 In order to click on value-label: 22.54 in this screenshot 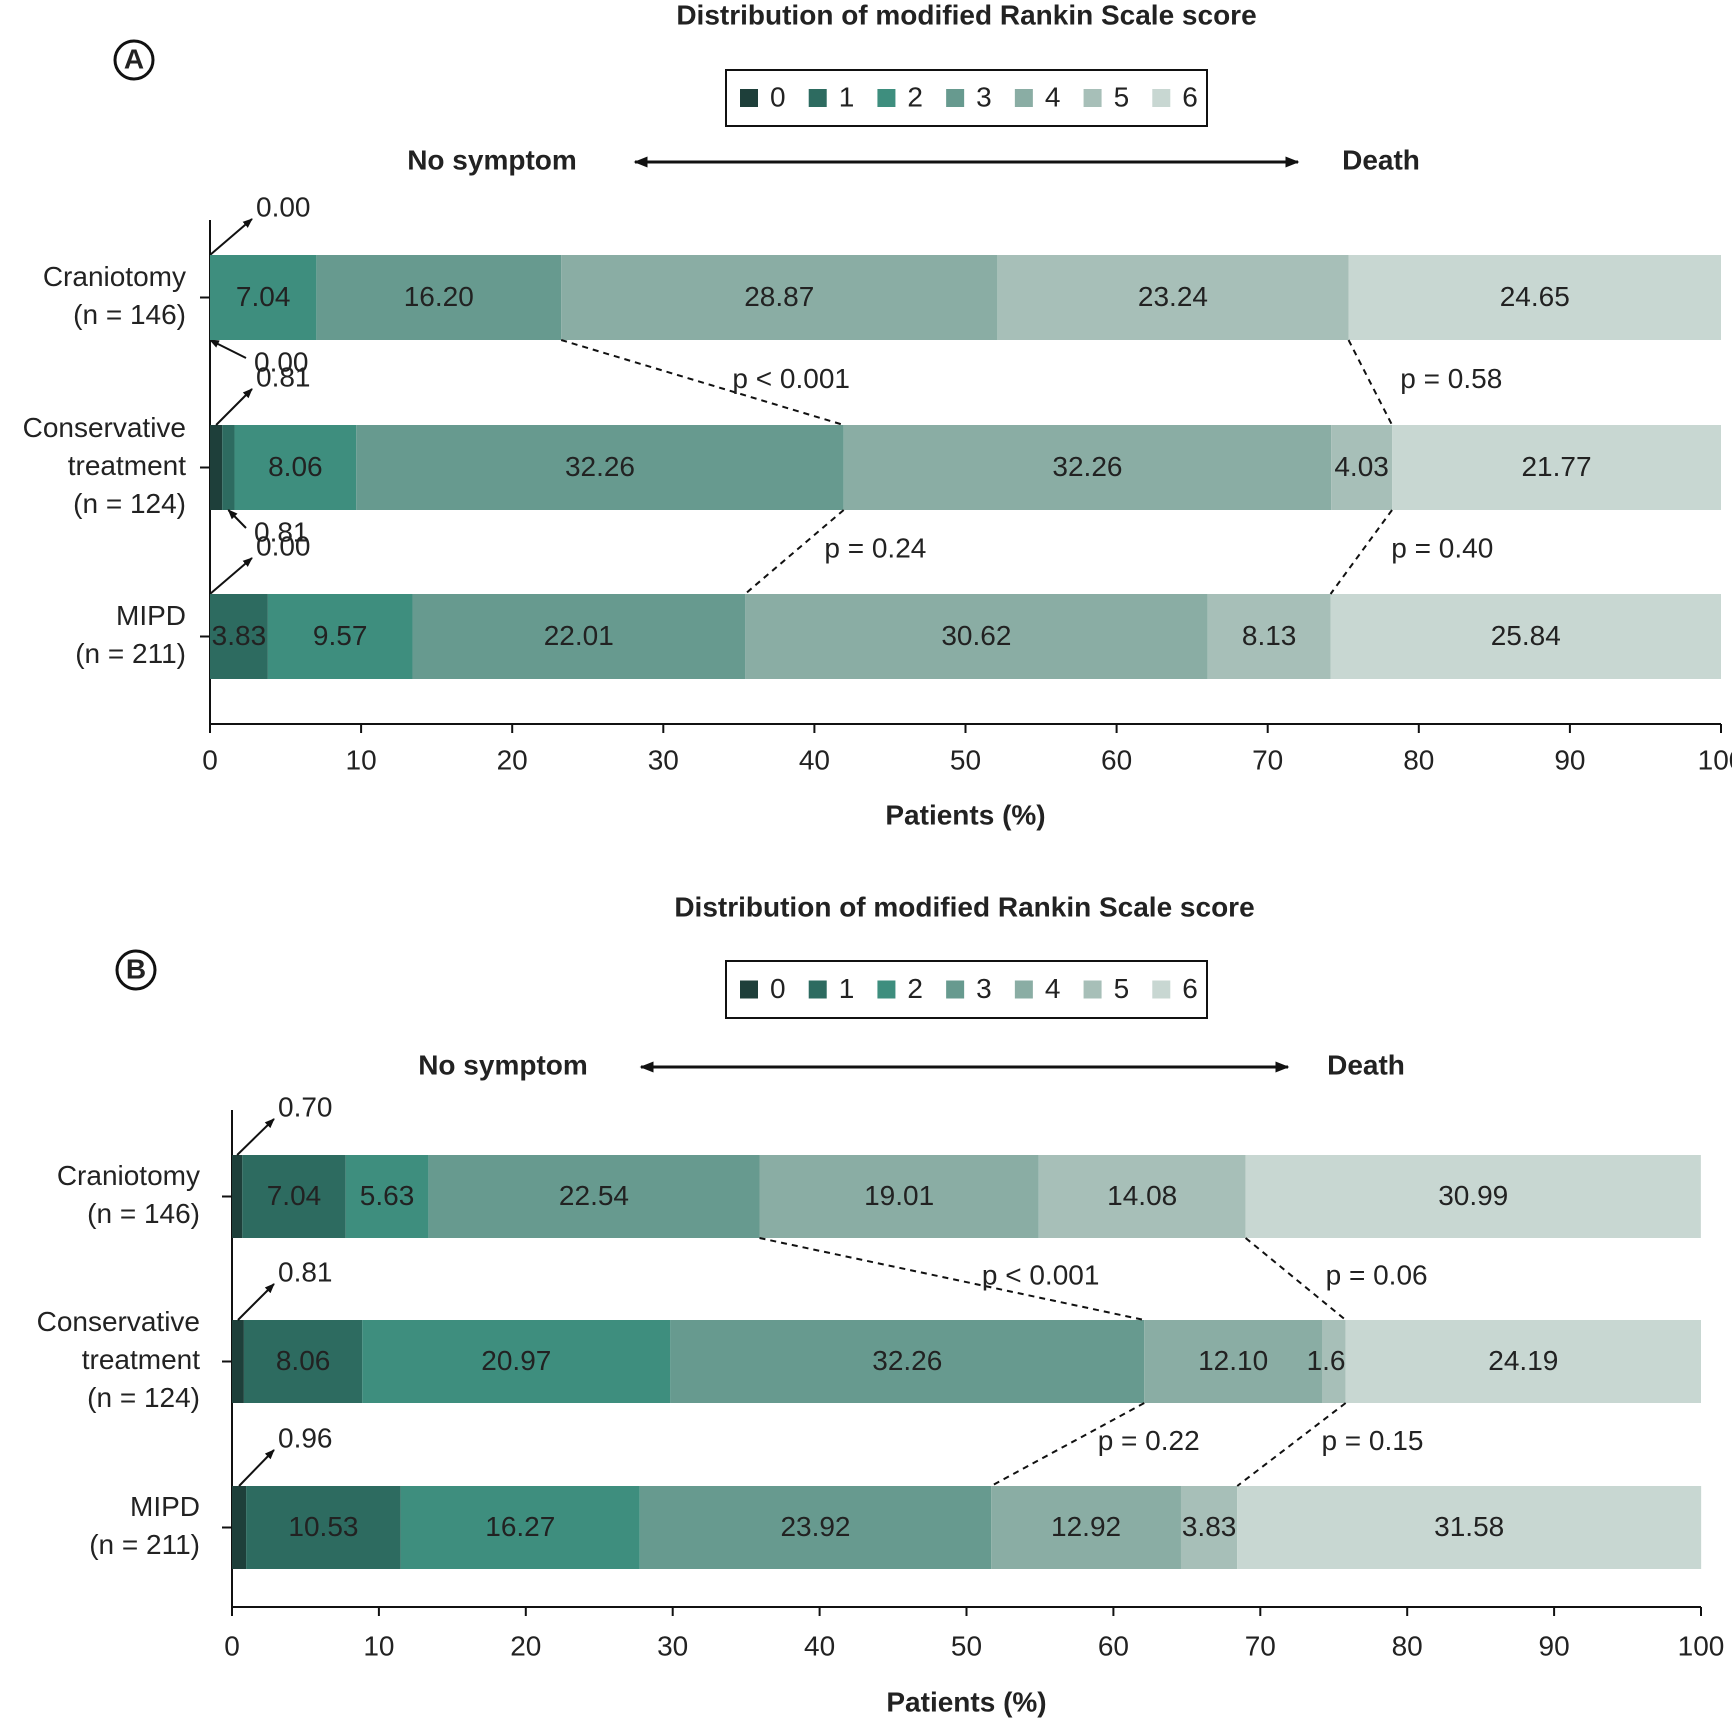, I will do `click(594, 1195)`.